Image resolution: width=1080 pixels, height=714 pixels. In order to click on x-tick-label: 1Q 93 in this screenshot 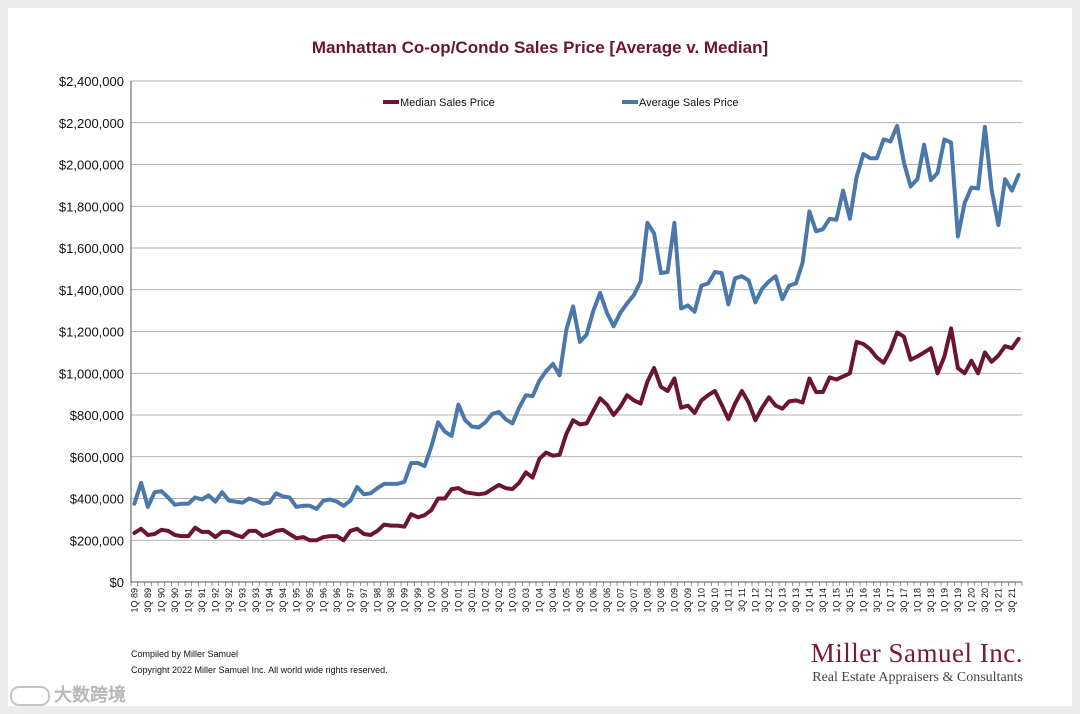, I will do `click(242, 600)`.